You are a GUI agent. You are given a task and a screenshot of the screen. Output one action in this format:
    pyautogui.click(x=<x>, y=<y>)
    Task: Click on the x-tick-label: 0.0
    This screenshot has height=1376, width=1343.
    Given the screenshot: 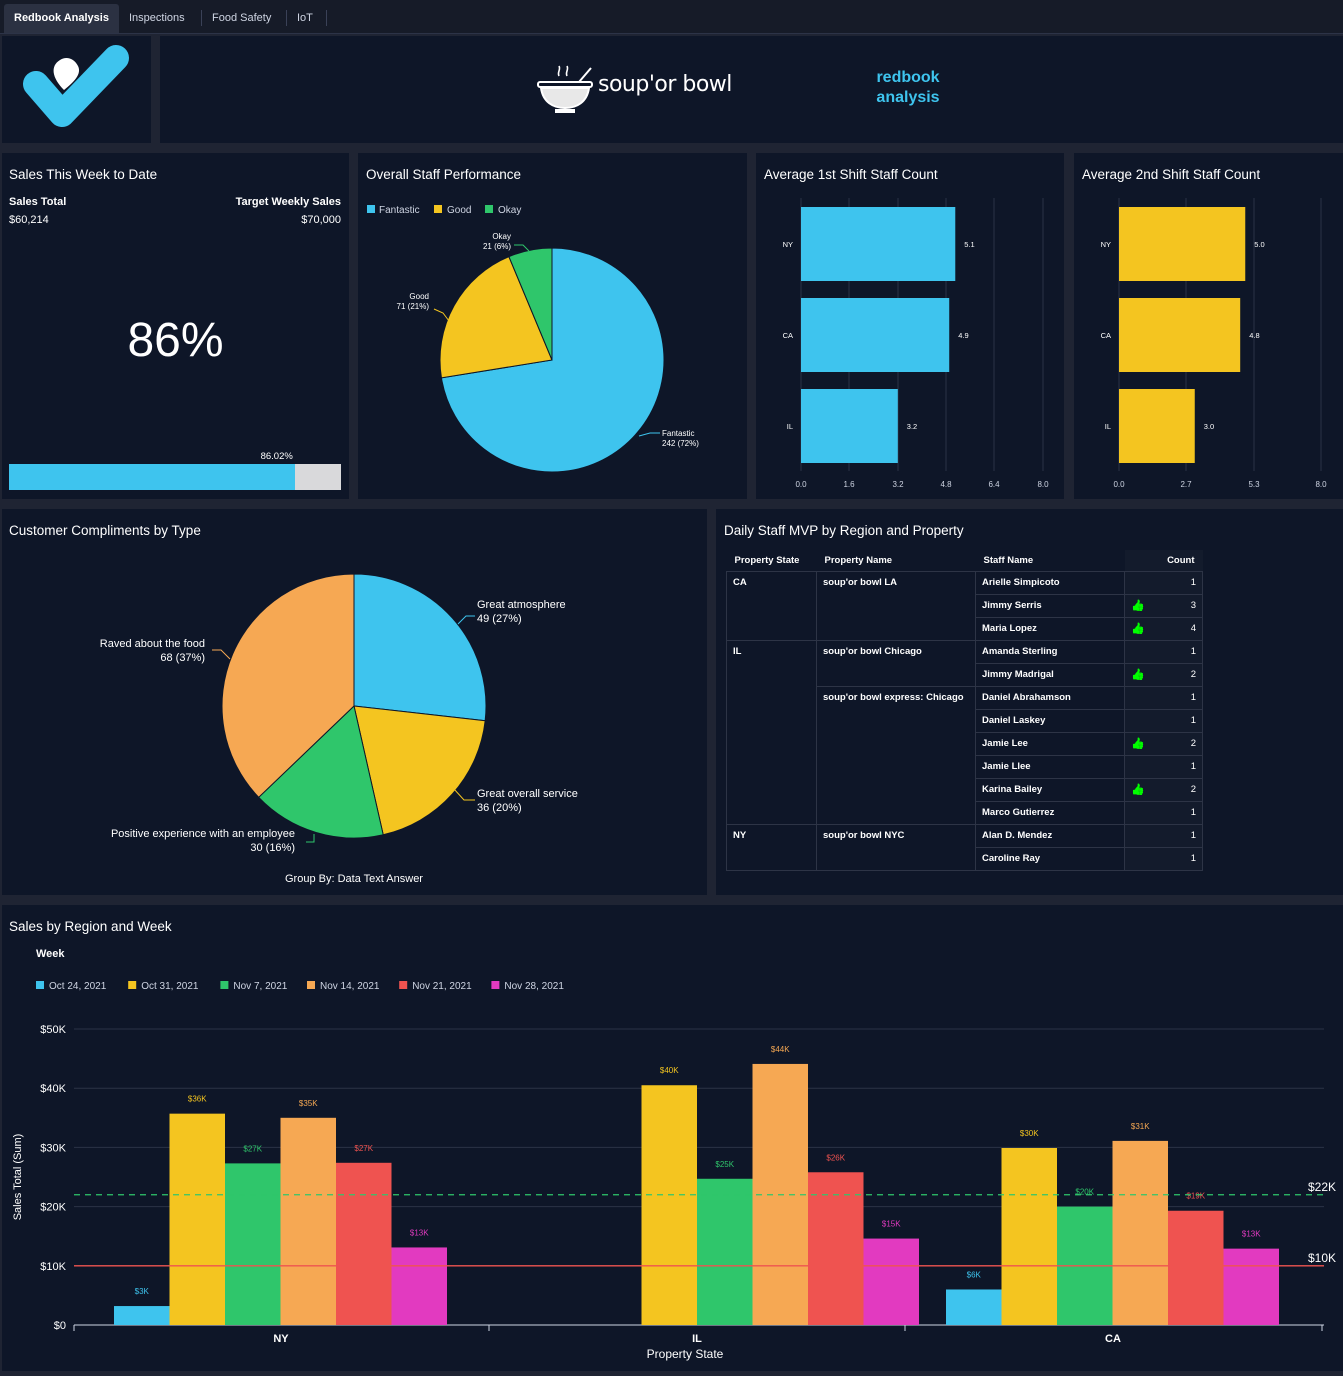 What is the action you would take?
    pyautogui.click(x=1119, y=484)
    